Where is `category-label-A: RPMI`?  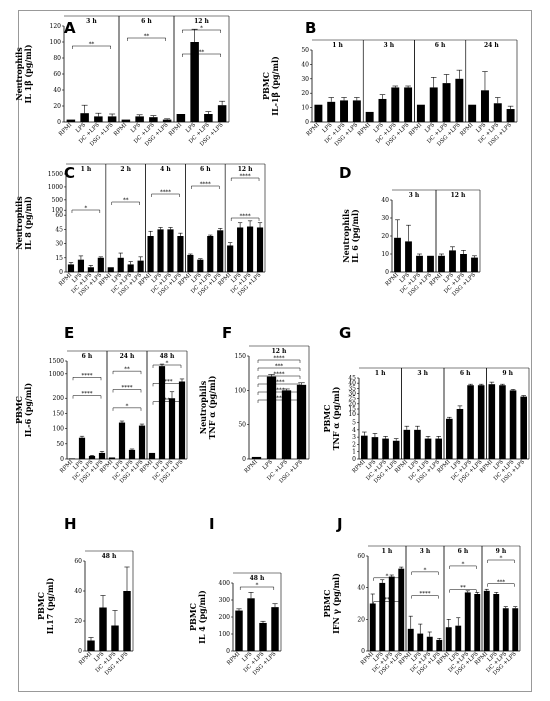
category-label-A: RPMI is located at coordinates (120, 129).